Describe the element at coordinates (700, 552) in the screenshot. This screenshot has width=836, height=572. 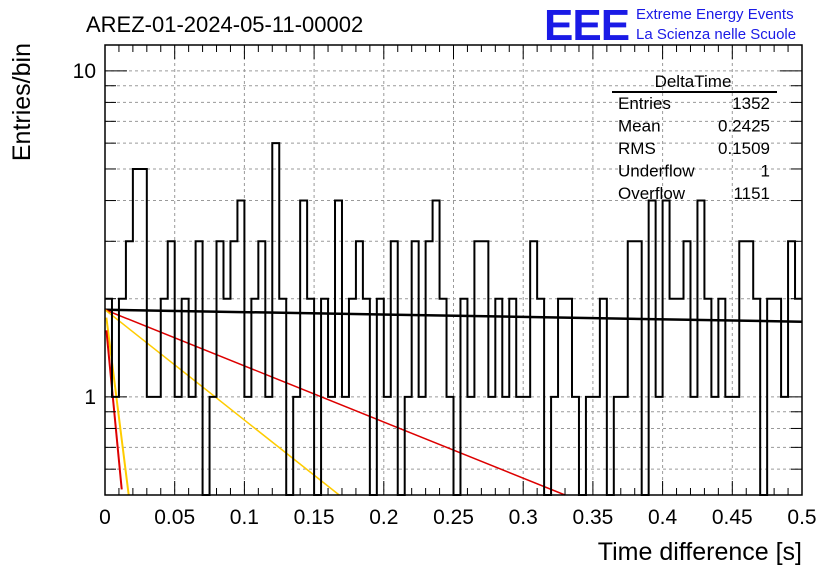
I see `x-axis-label: Time difference [s]` at that location.